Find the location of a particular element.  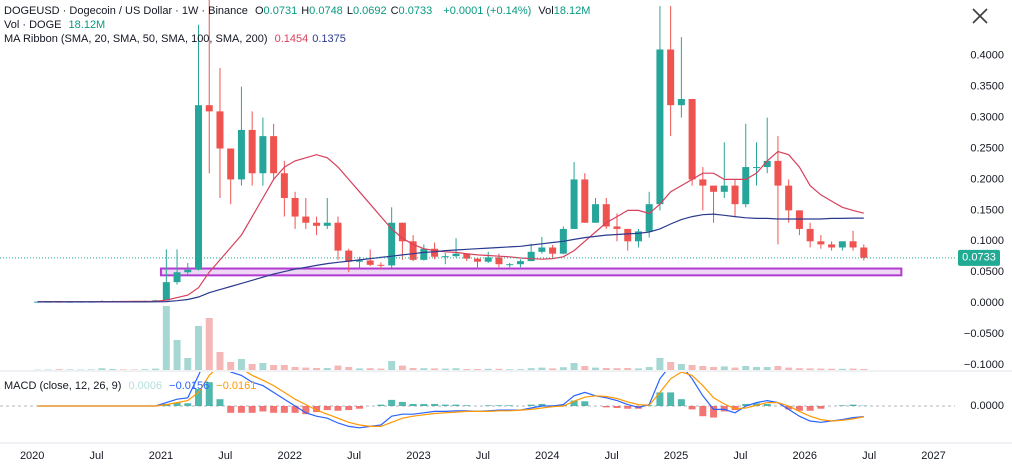

y-tick-label: 0.0500 is located at coordinates (987, 272).